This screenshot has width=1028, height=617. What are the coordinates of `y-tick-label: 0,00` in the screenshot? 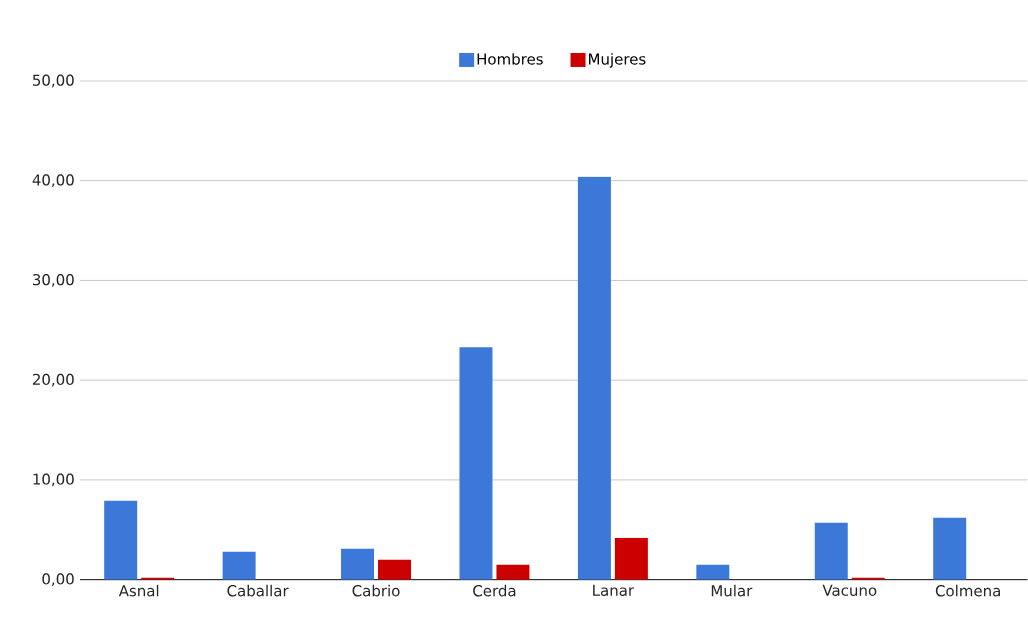 It's located at (58, 580).